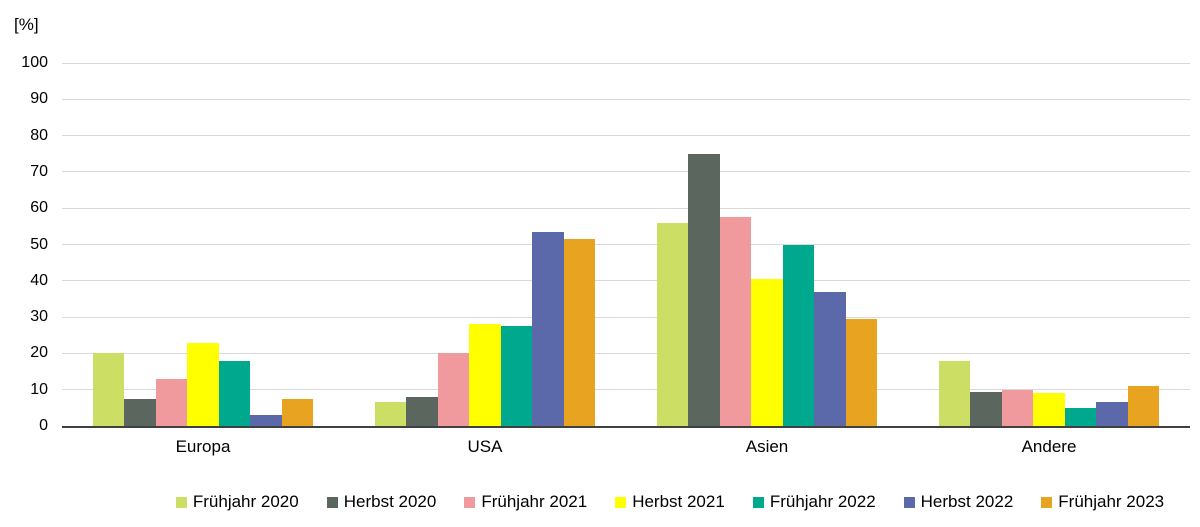 The image size is (1200, 527). I want to click on y-tick-label: 30, so click(39, 317).